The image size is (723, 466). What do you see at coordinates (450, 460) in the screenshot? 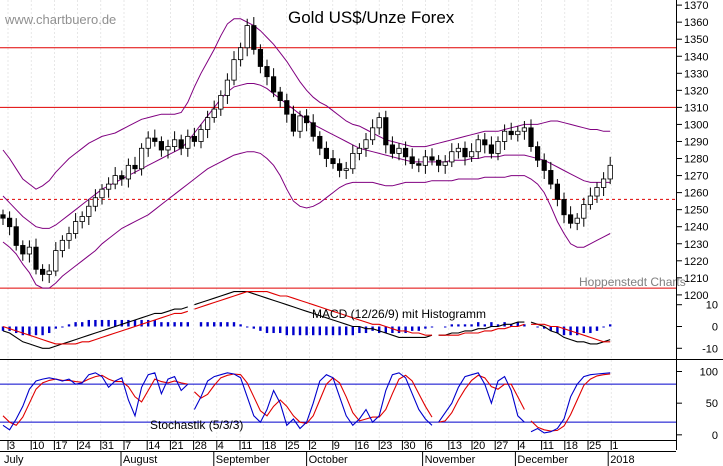
I see `month-label: November` at bounding box center [450, 460].